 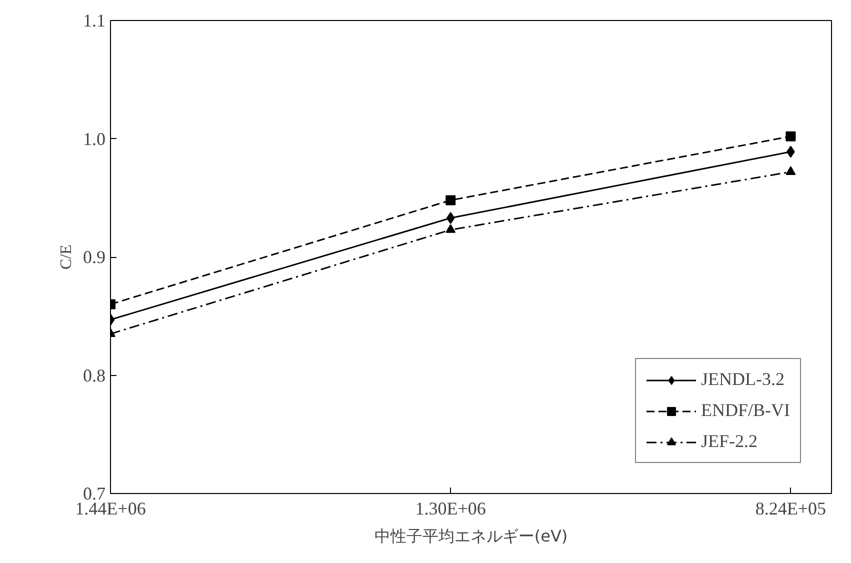 I want to click on y-tick-label: 1.1, so click(x=94, y=20).